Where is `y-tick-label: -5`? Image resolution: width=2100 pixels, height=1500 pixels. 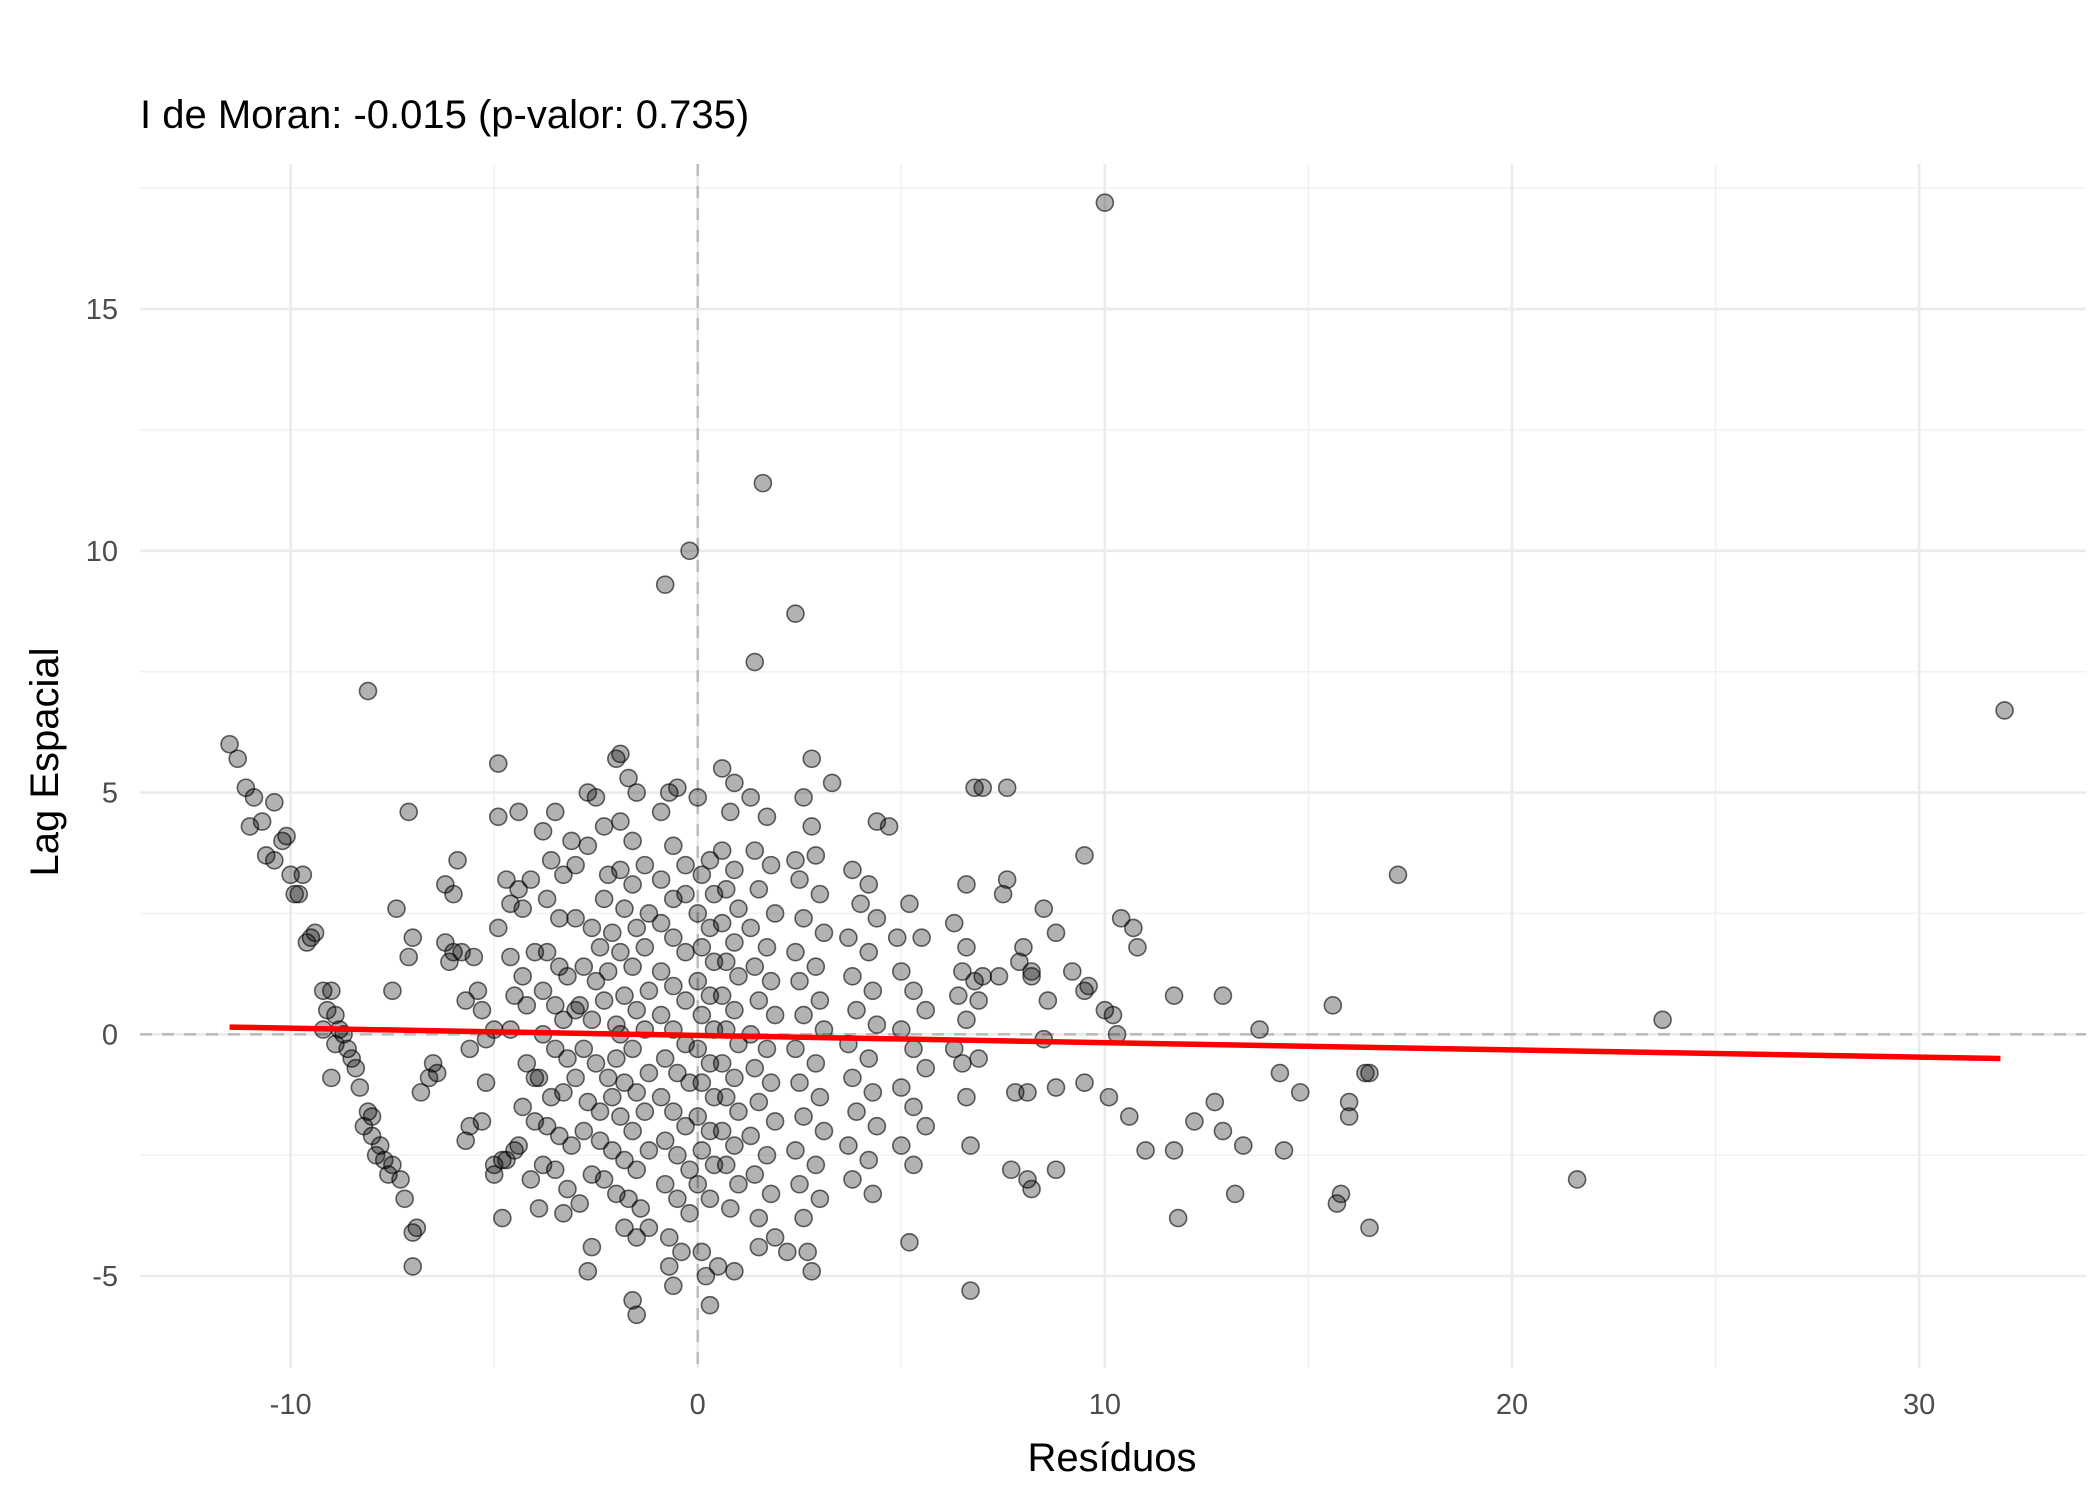 y-tick-label: -5 is located at coordinates (105, 1277).